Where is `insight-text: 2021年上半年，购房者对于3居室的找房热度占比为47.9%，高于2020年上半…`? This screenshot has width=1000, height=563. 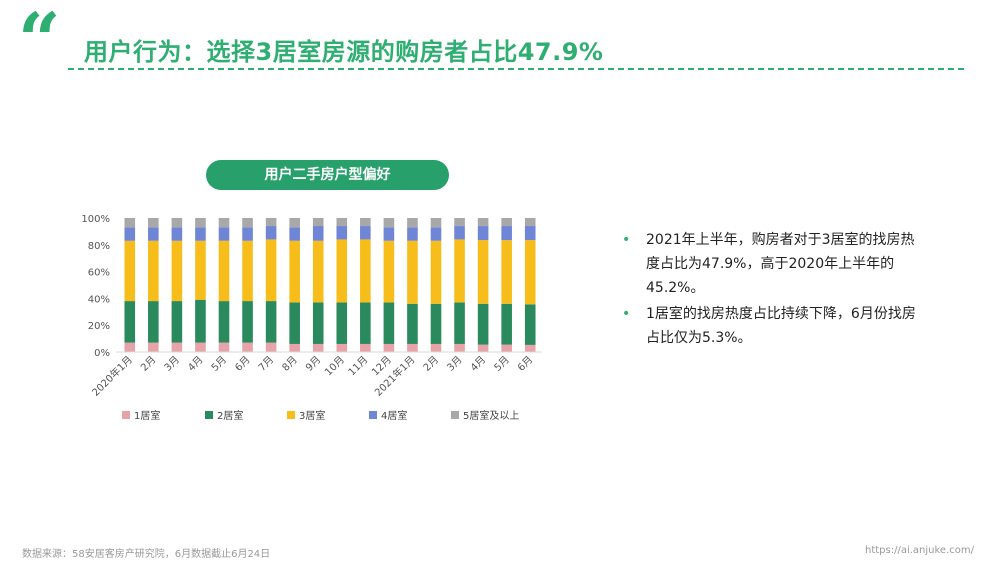 insight-text: 2021年上半年，购房者对于3居室的找房热度占比为47.9%，高于2020年上半… is located at coordinates (780, 264).